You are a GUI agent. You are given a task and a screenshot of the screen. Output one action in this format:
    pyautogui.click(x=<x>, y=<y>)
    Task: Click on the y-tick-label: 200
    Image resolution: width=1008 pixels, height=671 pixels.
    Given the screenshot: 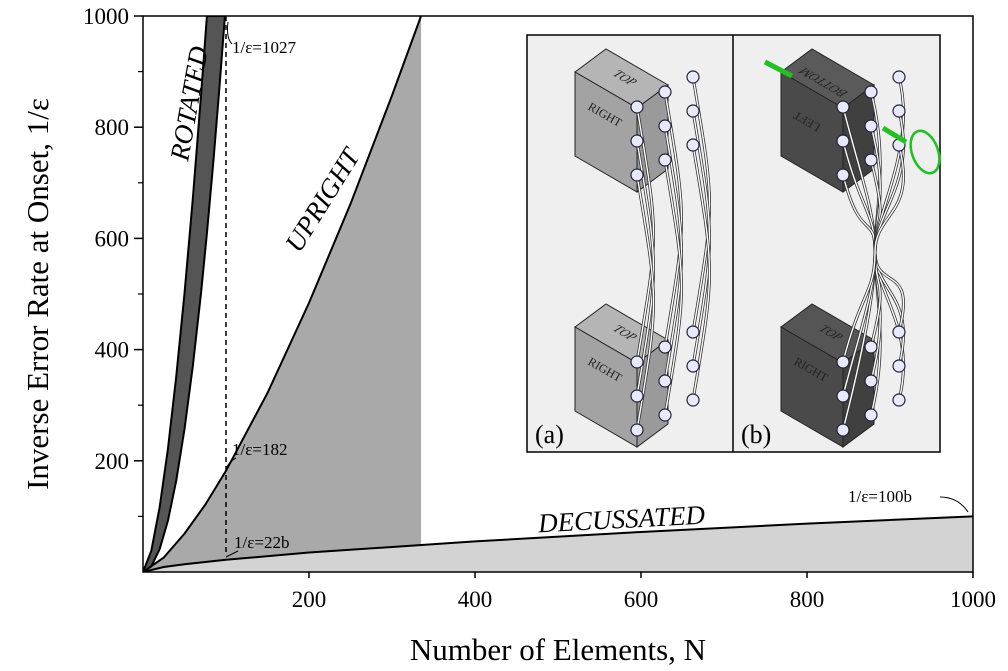 What is the action you would take?
    pyautogui.click(x=112, y=461)
    